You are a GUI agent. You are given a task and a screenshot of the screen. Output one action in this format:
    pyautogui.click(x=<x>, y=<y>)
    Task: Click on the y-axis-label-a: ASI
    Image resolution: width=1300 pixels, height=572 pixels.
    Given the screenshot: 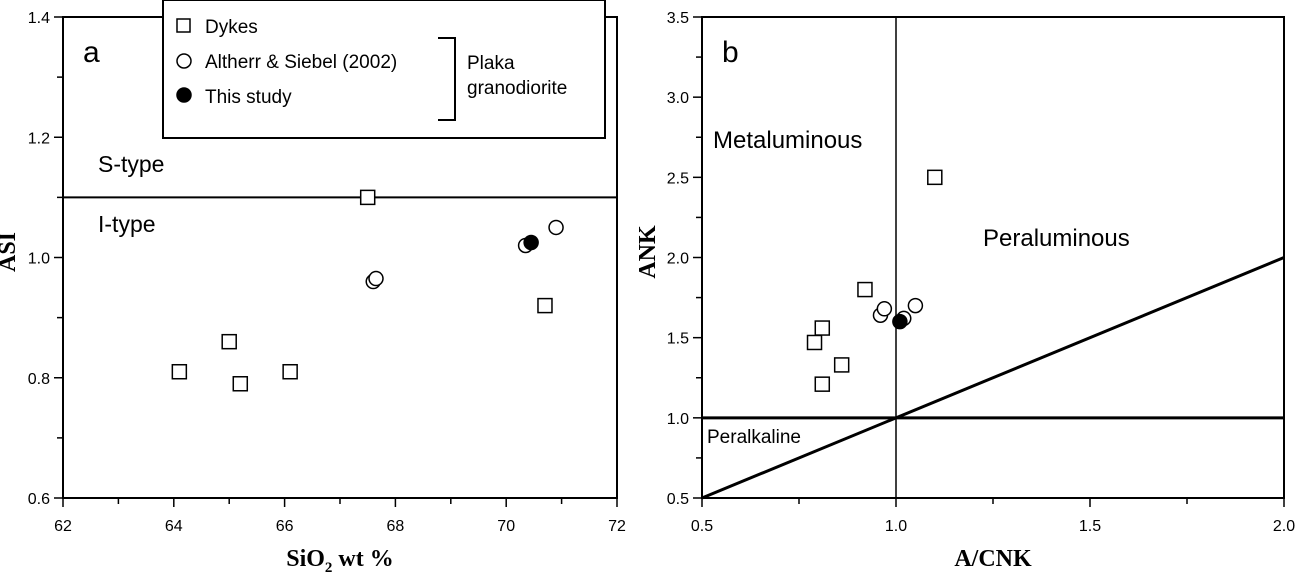 What is the action you would take?
    pyautogui.click(x=10, y=252)
    